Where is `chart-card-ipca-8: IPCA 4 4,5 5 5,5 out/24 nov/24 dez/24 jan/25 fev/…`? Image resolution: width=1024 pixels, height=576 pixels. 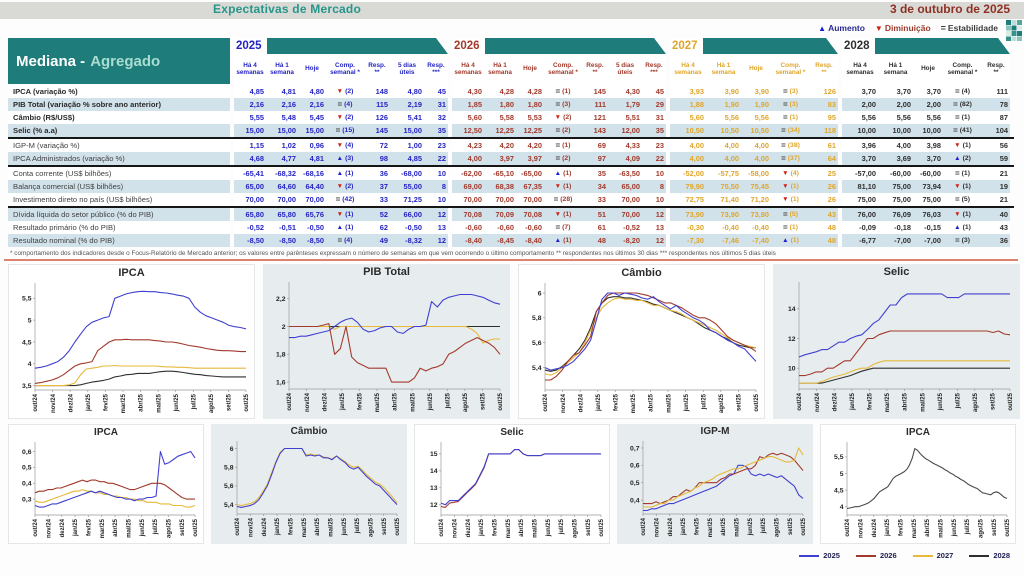 chart-card-ipca-8: IPCA 4 4,5 5 5,5 out/24 nov/24 dez/24 jan/25 fev/… is located at coordinates (918, 484).